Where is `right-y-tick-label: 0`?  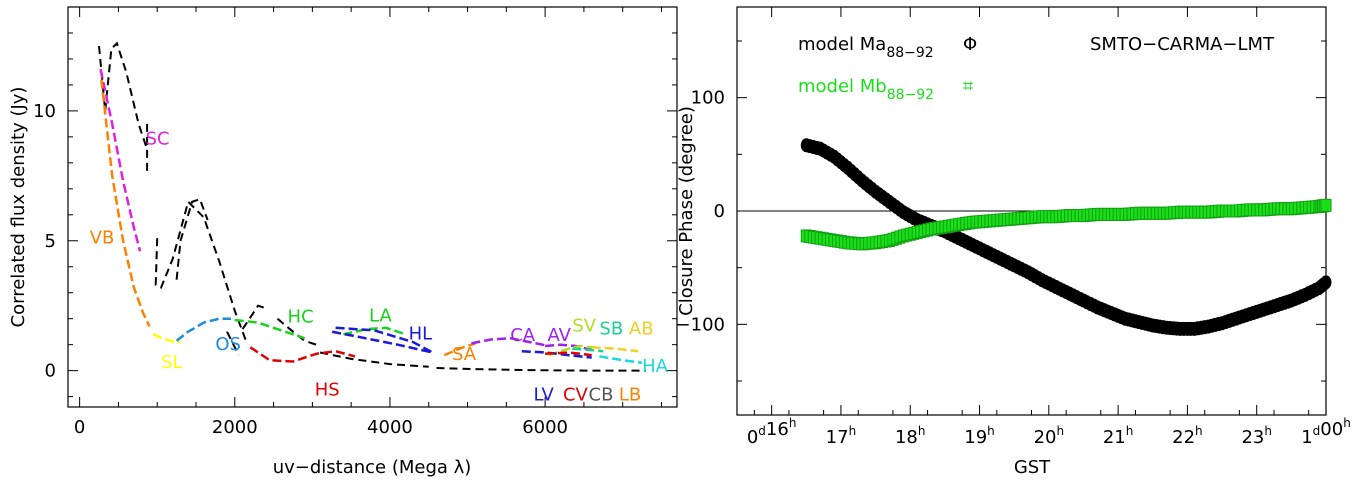
right-y-tick-label: 0 is located at coordinates (719, 211).